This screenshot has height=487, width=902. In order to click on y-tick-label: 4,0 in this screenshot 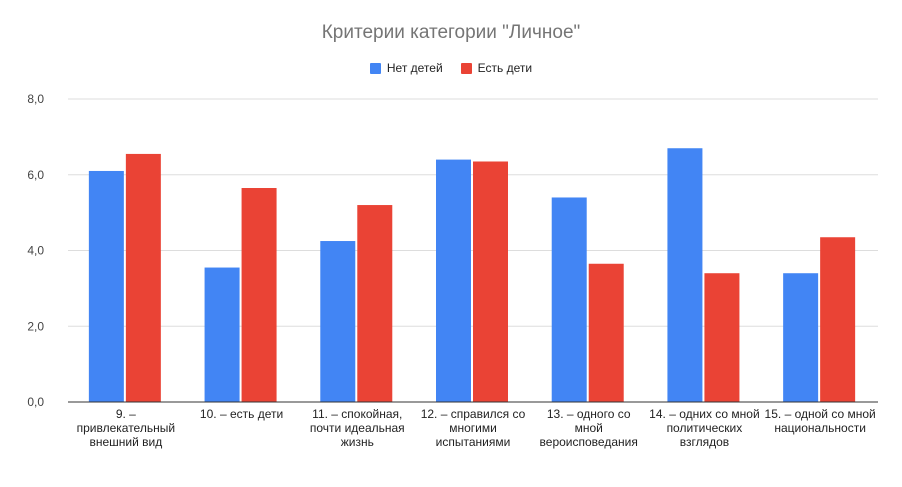, I will do `click(35, 251)`.